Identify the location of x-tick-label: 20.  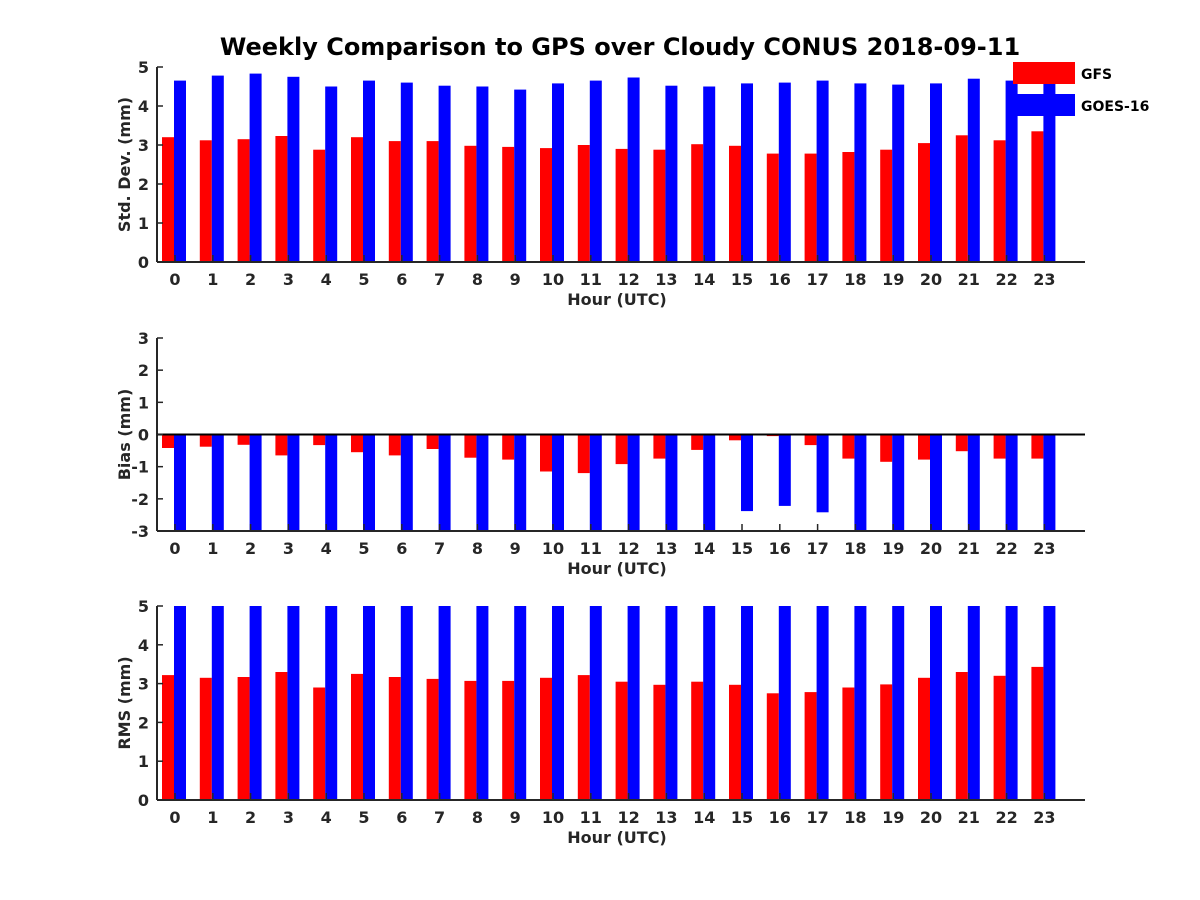
(931, 817).